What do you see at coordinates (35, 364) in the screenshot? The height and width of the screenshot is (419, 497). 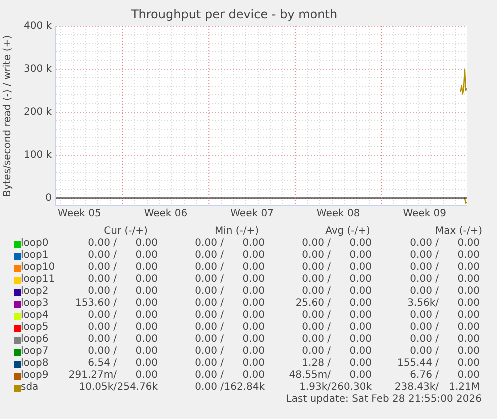 I see `legend-label: loop8` at bounding box center [35, 364].